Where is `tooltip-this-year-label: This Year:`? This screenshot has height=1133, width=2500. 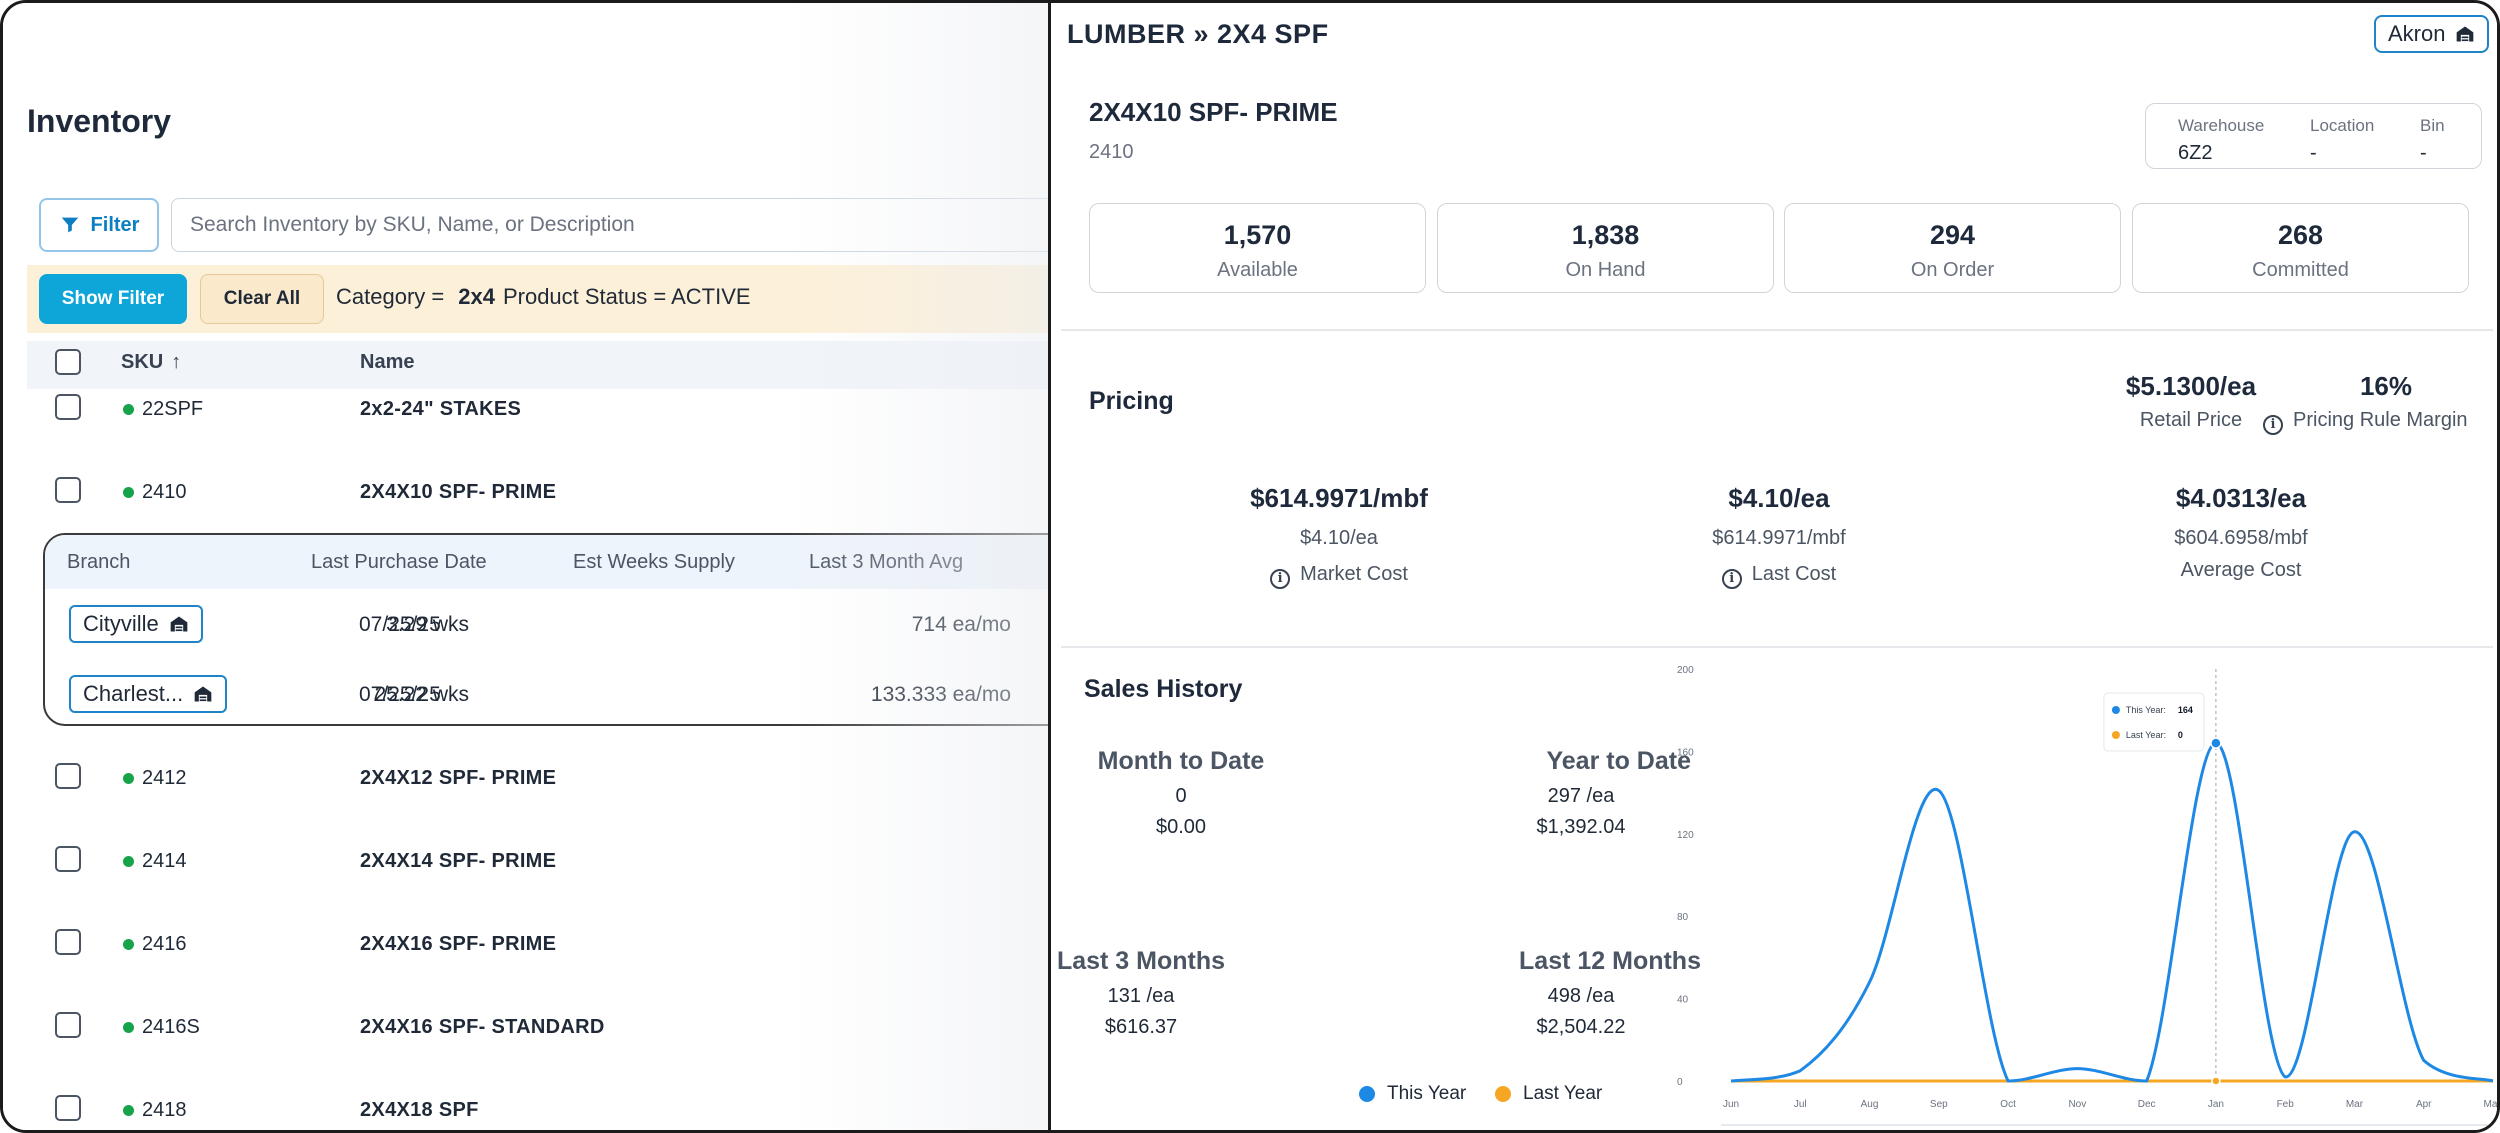 tooltip-this-year-label: This Year: is located at coordinates (2146, 710).